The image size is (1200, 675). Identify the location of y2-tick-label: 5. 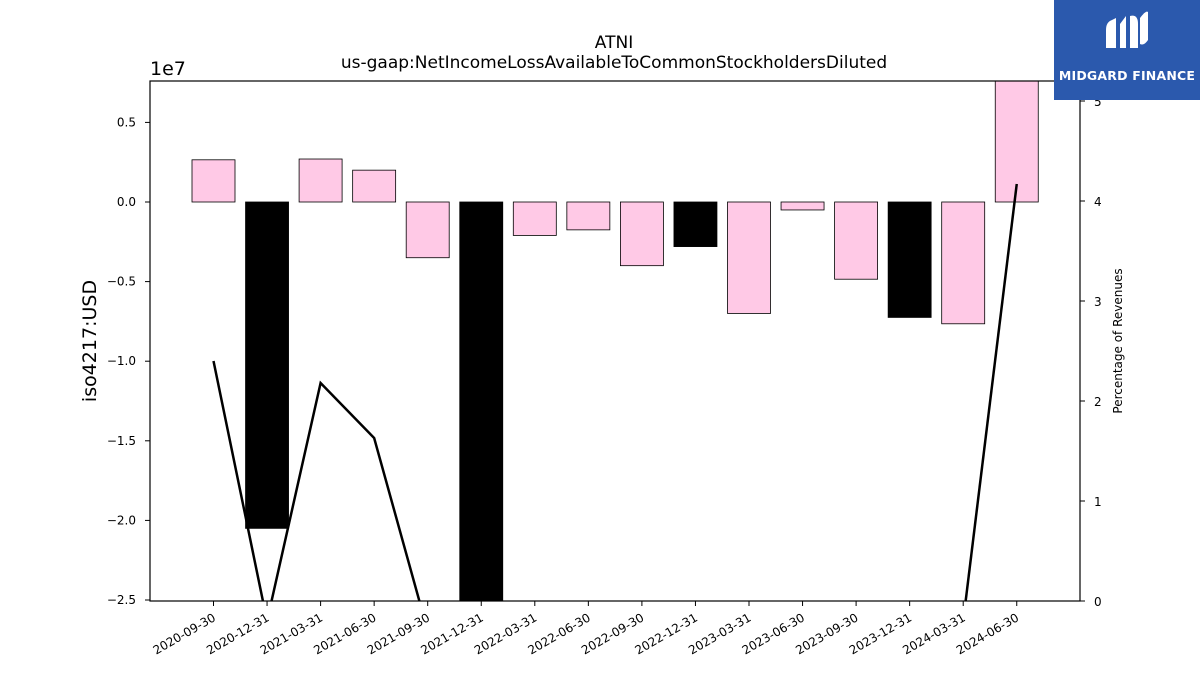
(1098, 102).